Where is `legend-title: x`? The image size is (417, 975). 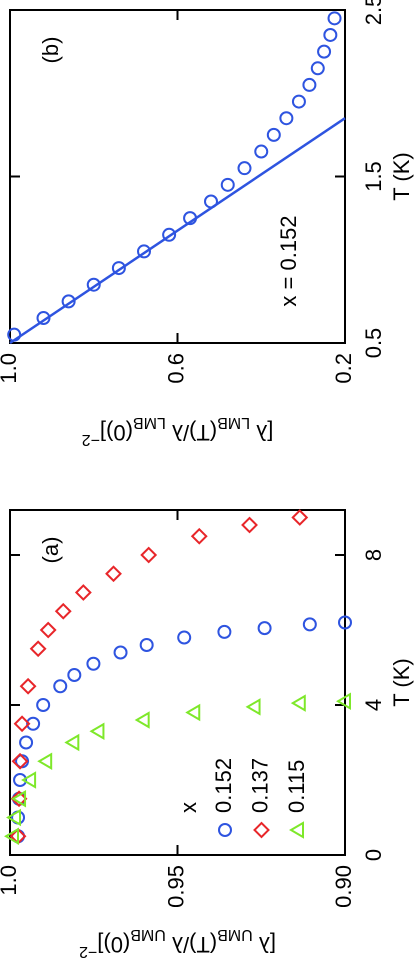 legend-title: x is located at coordinates (188, 807).